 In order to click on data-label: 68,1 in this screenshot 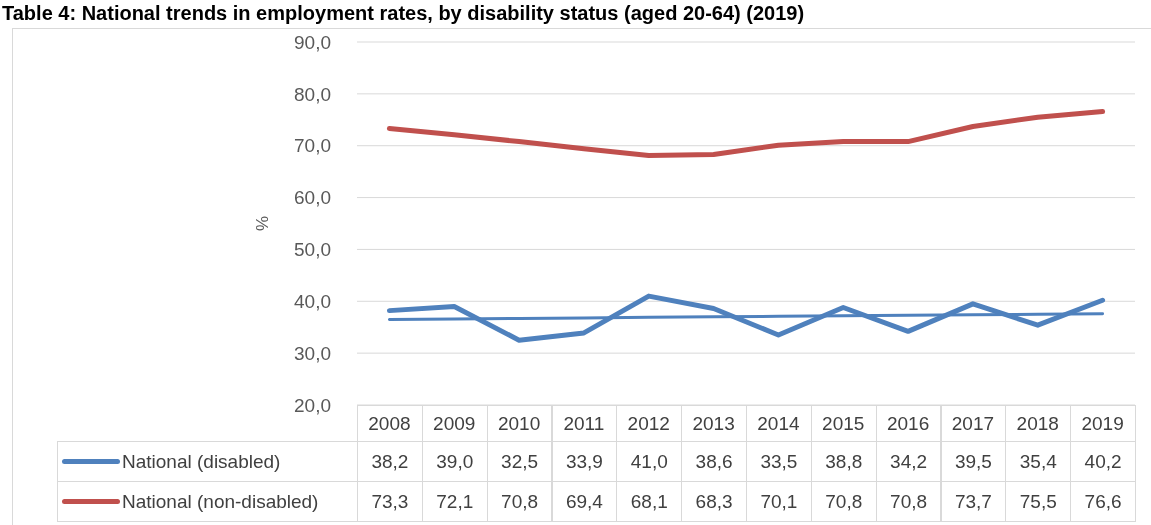, I will do `click(649, 501)`.